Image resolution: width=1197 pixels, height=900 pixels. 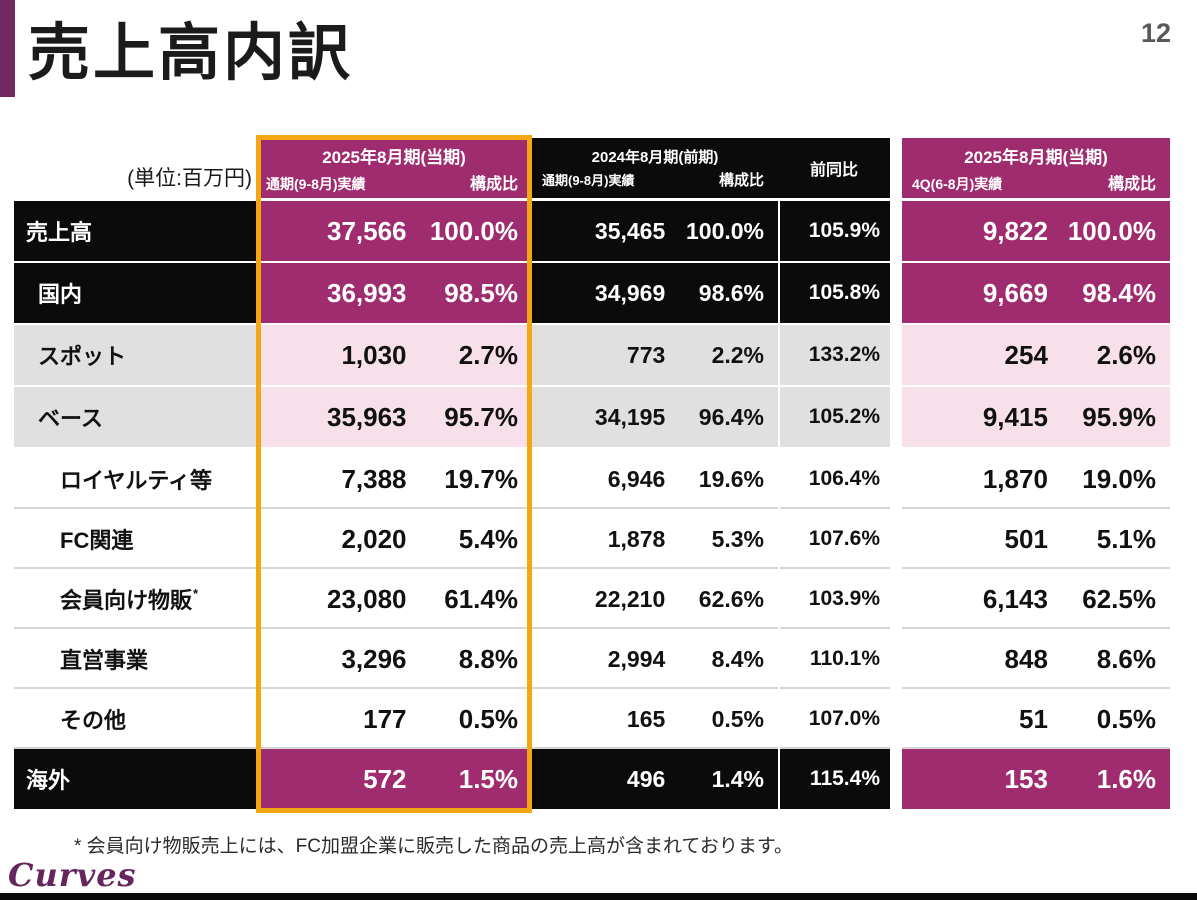 What do you see at coordinates (1036, 168) in the screenshot?
I see `header-current-q4: 2025年8月期(当期) 4Q(6-8月)実績 構成比` at bounding box center [1036, 168].